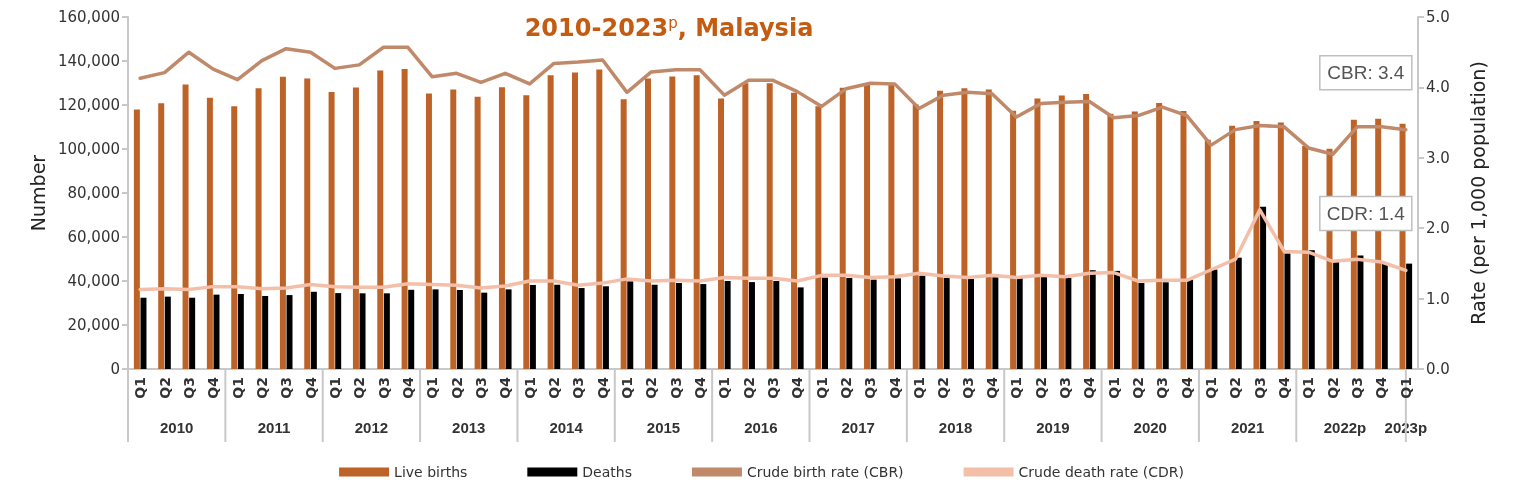  What do you see at coordinates (1406, 427) in the screenshot?
I see `text: 2023p` at bounding box center [1406, 427].